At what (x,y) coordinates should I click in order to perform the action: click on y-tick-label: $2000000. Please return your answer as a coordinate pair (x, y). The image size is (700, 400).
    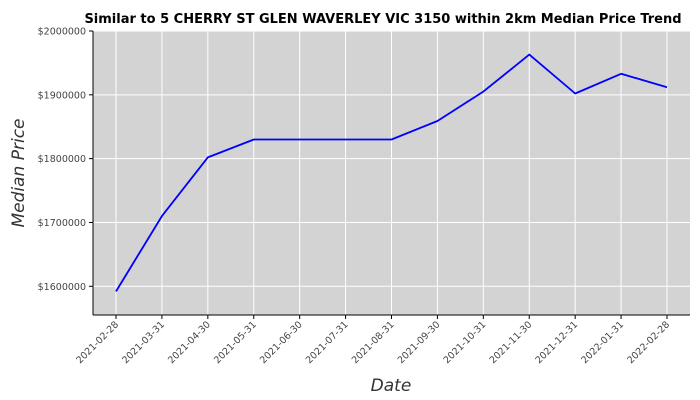
    Looking at the image, I should click on (62, 32).